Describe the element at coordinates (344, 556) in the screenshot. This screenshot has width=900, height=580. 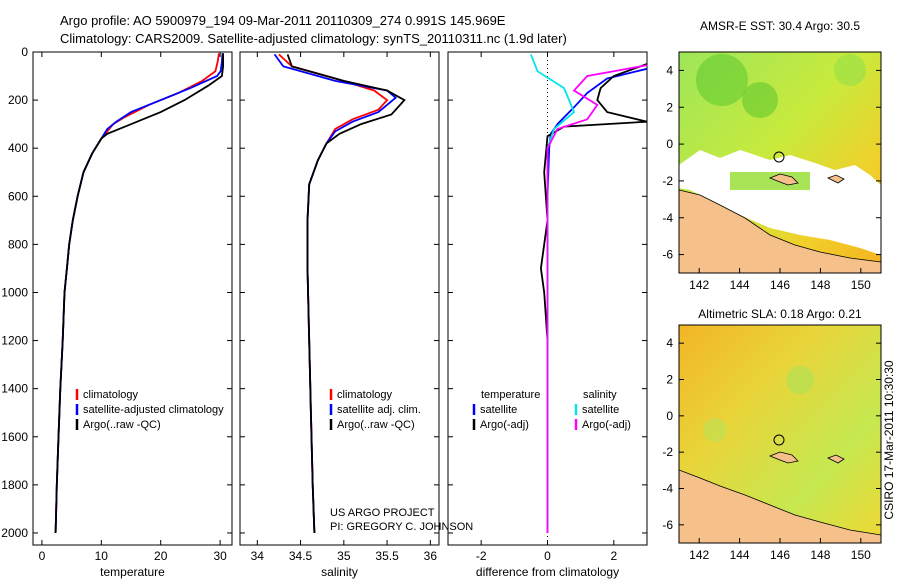
I see `x-tick-label: 35` at that location.